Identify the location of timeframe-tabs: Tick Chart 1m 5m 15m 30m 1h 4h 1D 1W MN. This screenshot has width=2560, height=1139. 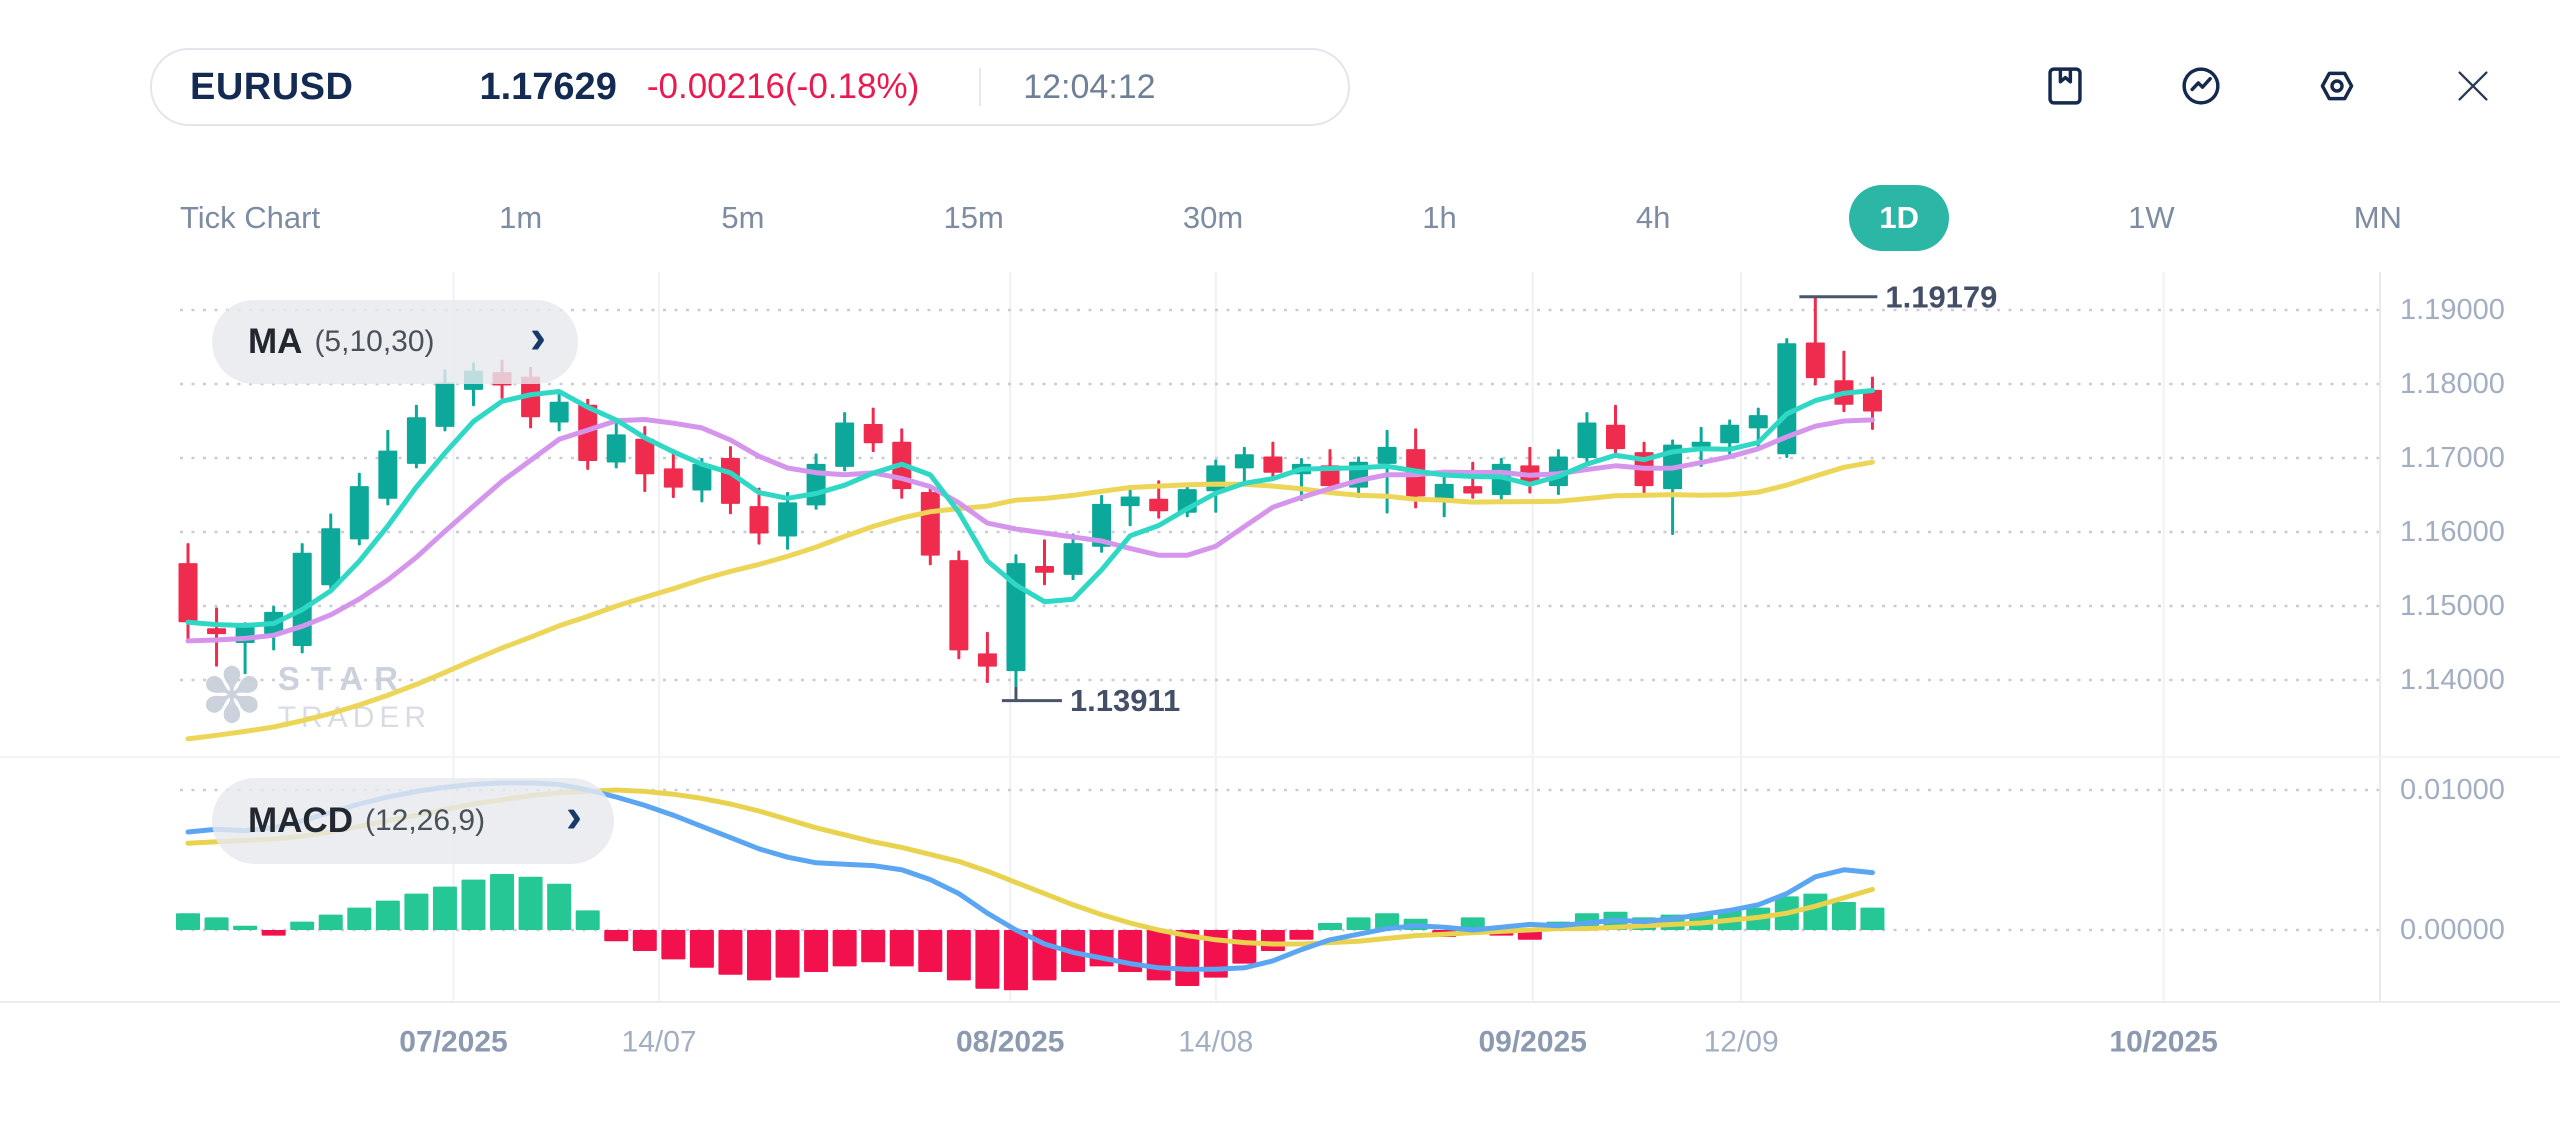
(1291, 218).